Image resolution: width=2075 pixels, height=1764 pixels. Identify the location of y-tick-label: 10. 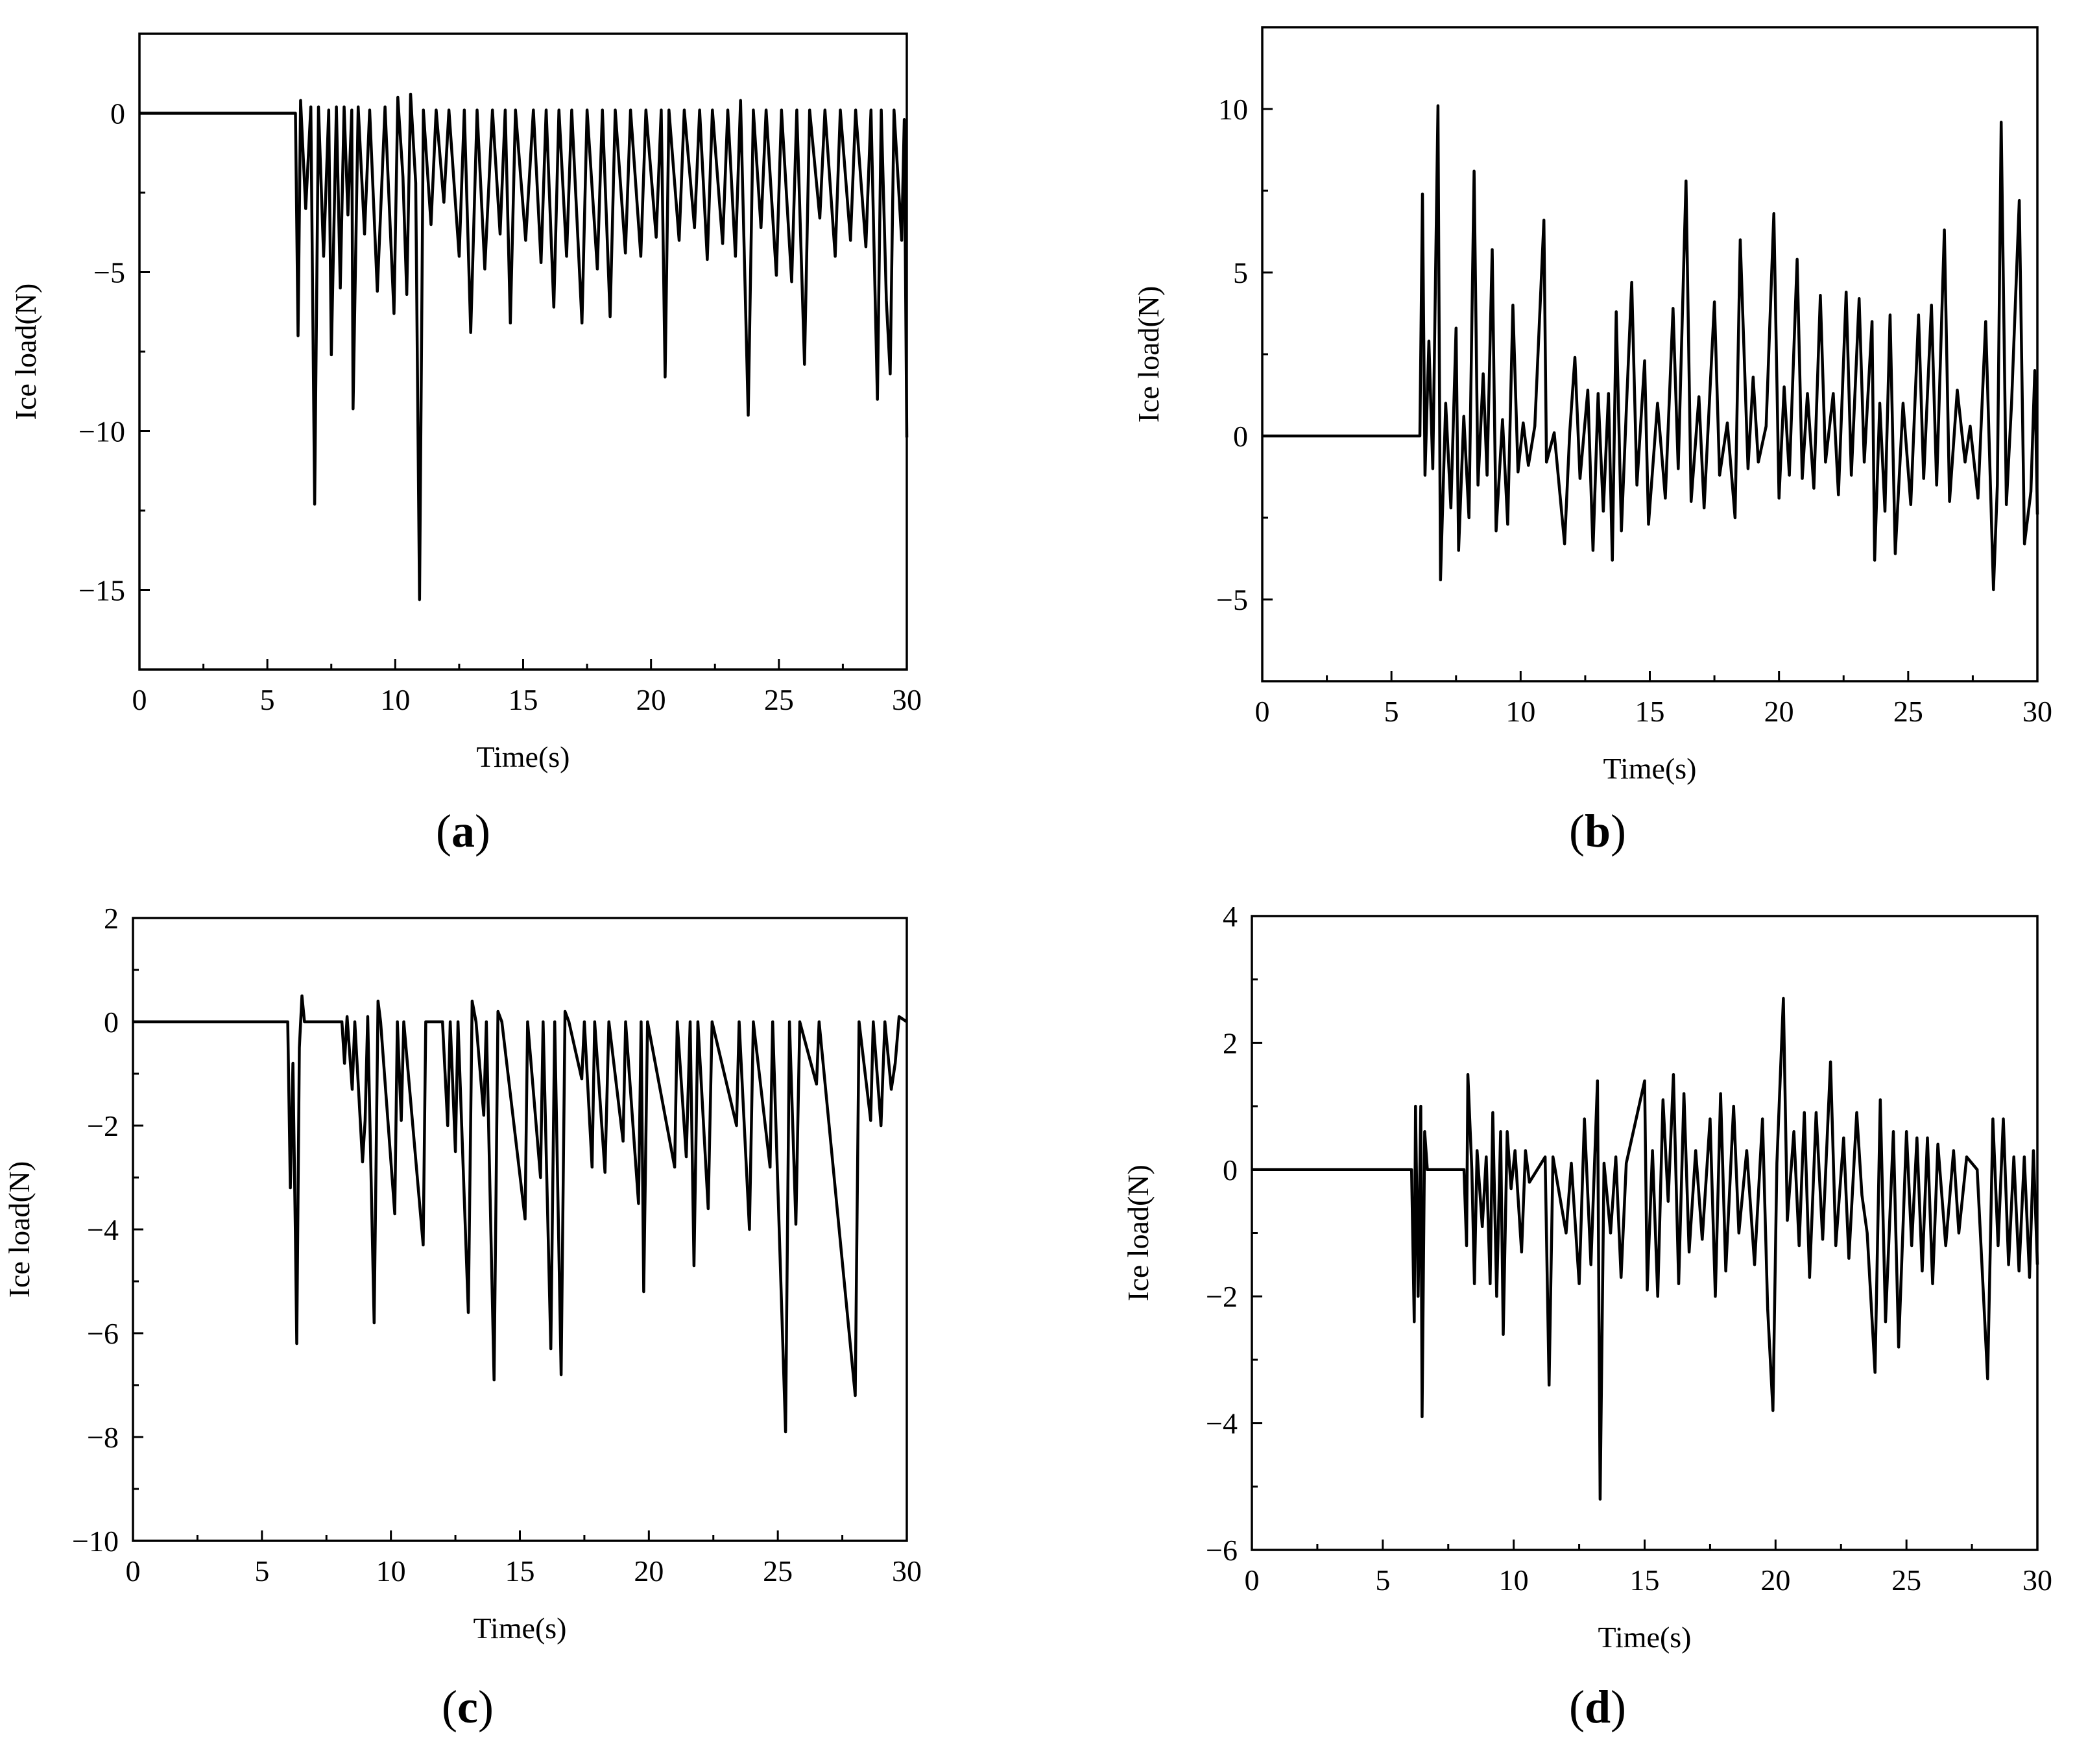
(1233, 109).